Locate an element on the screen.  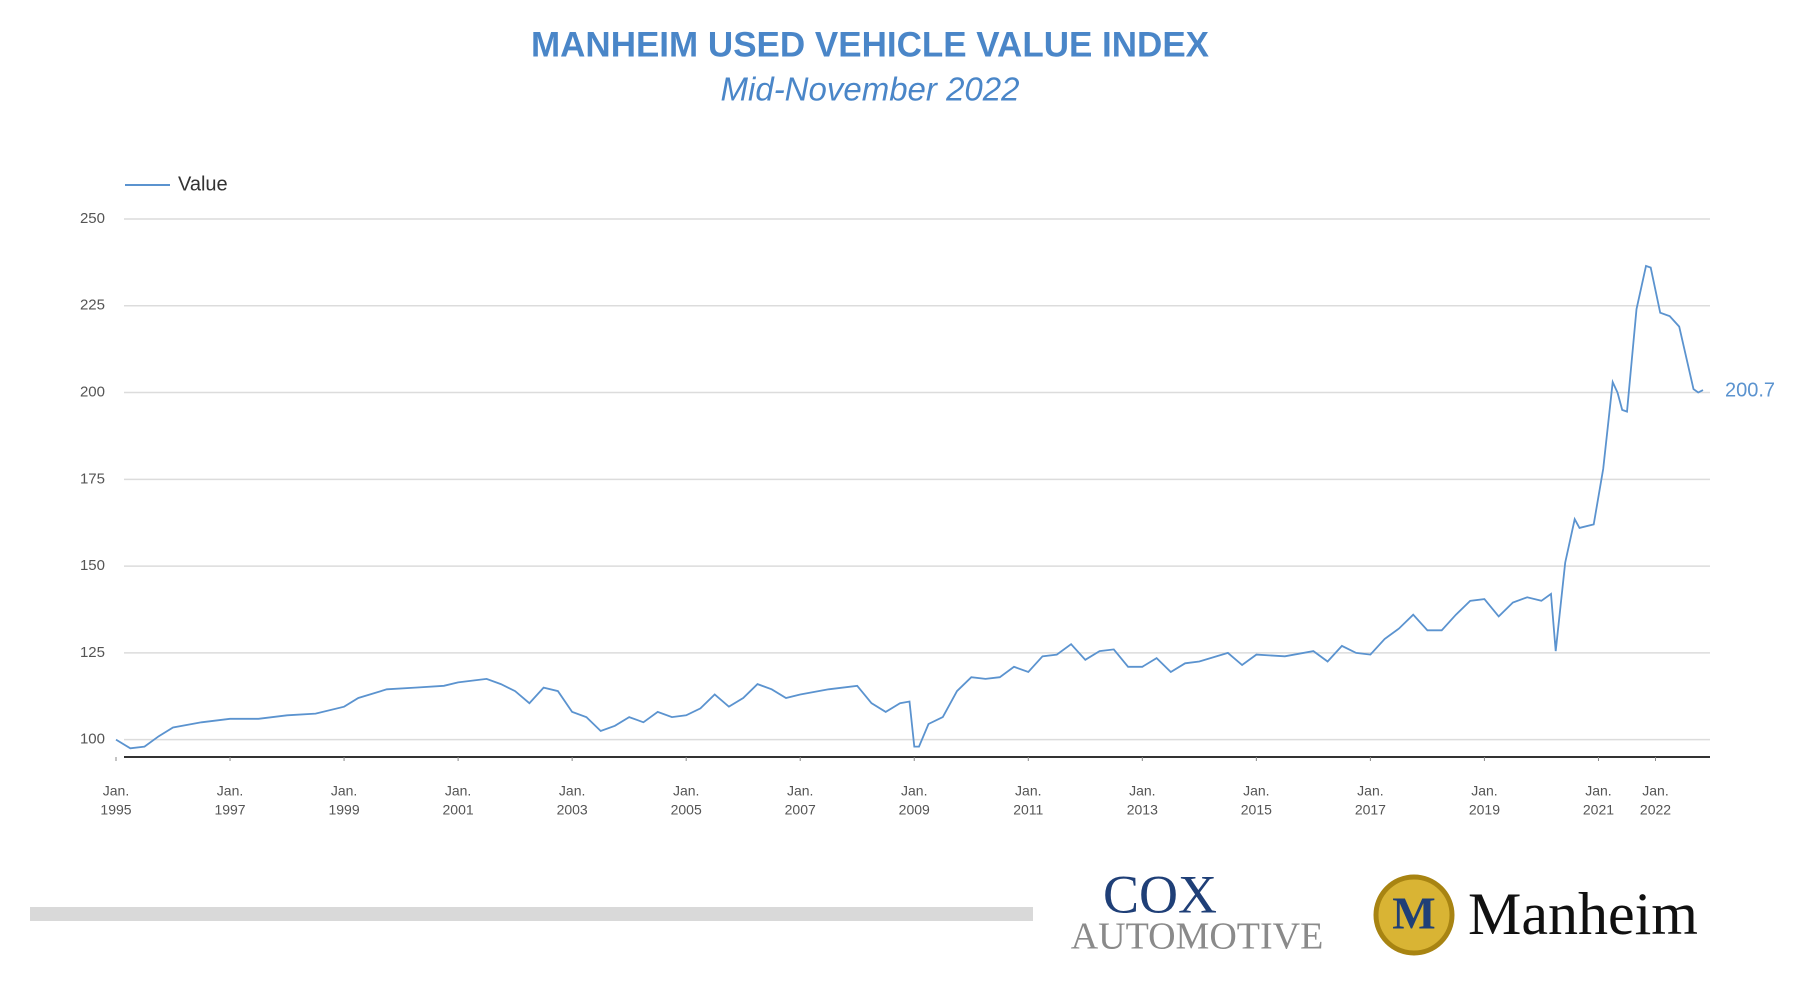
y-tick-label: 200 is located at coordinates (92, 392).